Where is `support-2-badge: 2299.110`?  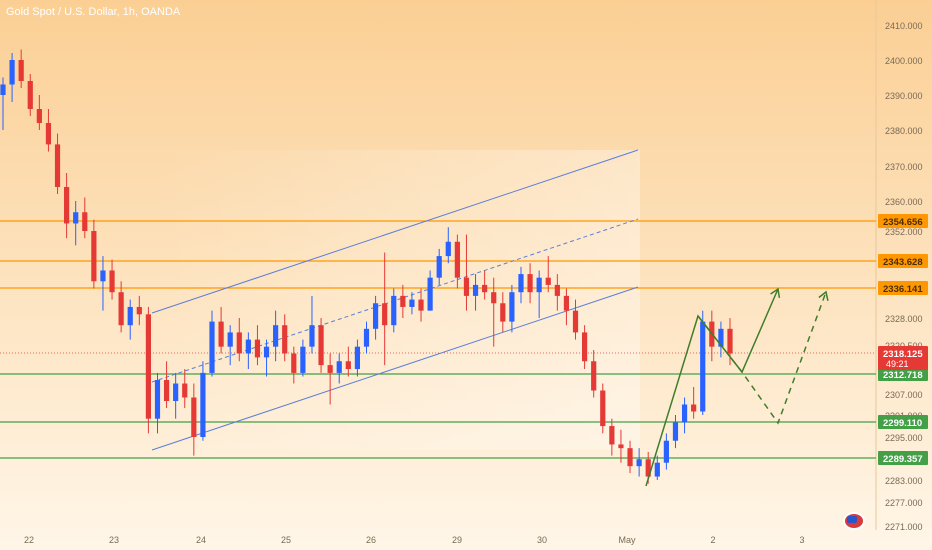
support-2-badge: 2299.110 is located at coordinates (903, 422).